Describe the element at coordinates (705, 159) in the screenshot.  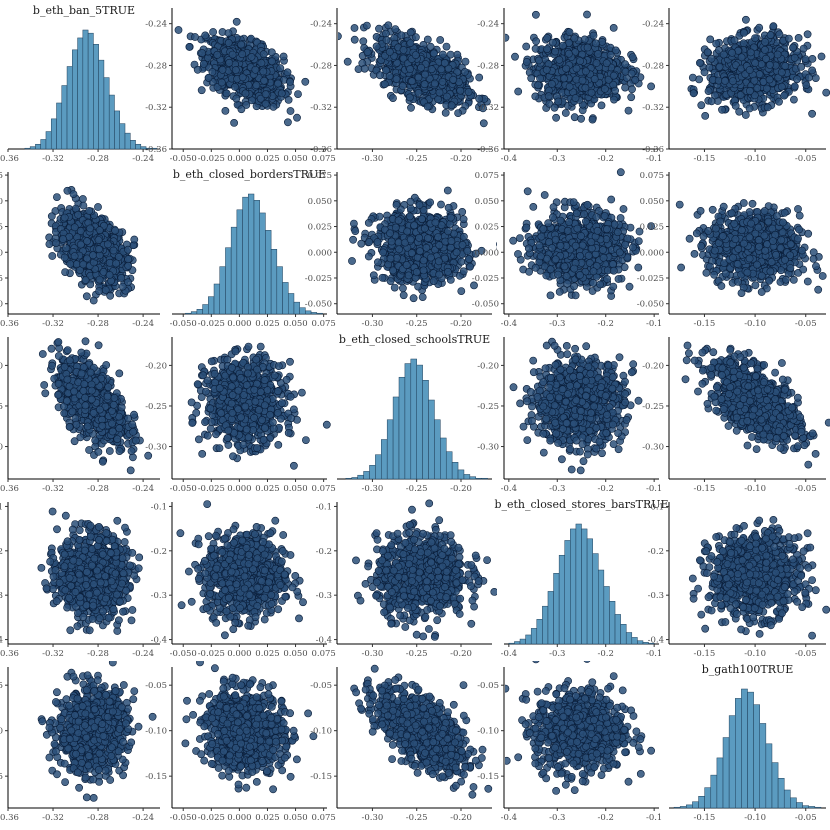
I see `x-tick-label: -0.15` at that location.